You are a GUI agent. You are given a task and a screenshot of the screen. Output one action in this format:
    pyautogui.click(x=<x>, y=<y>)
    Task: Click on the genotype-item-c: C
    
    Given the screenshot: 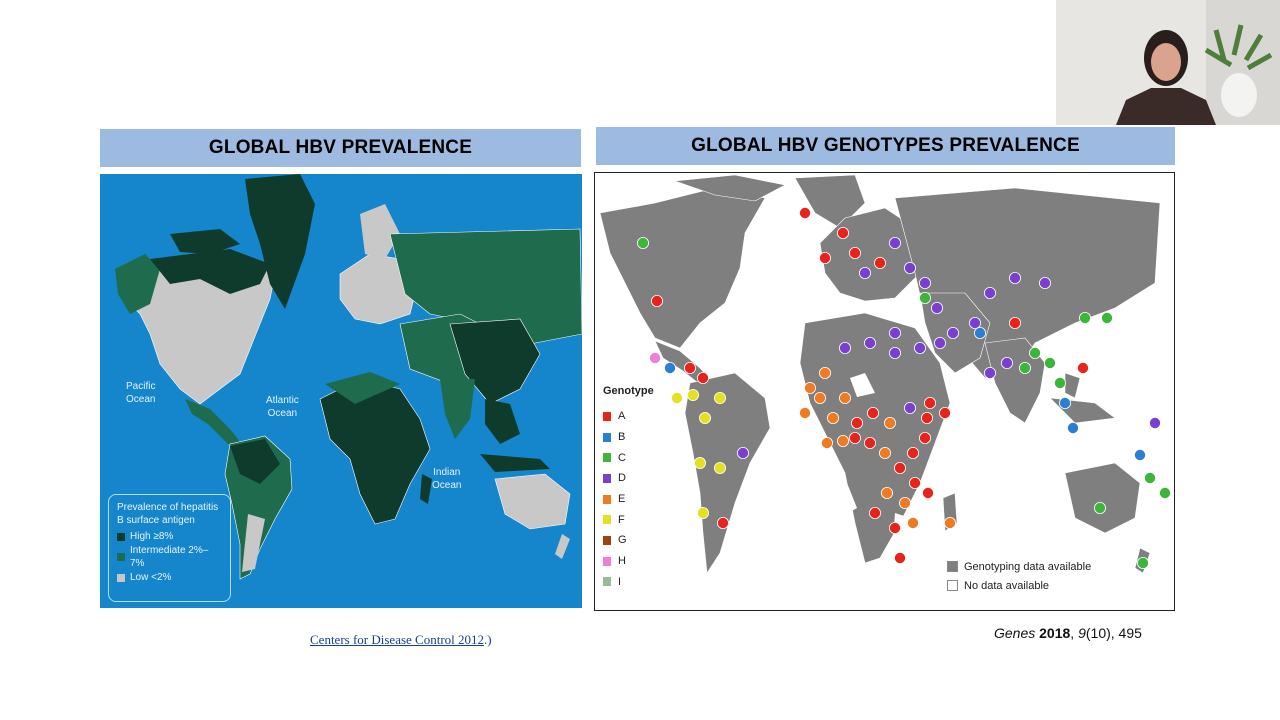 What is the action you would take?
    pyautogui.click(x=628, y=457)
    